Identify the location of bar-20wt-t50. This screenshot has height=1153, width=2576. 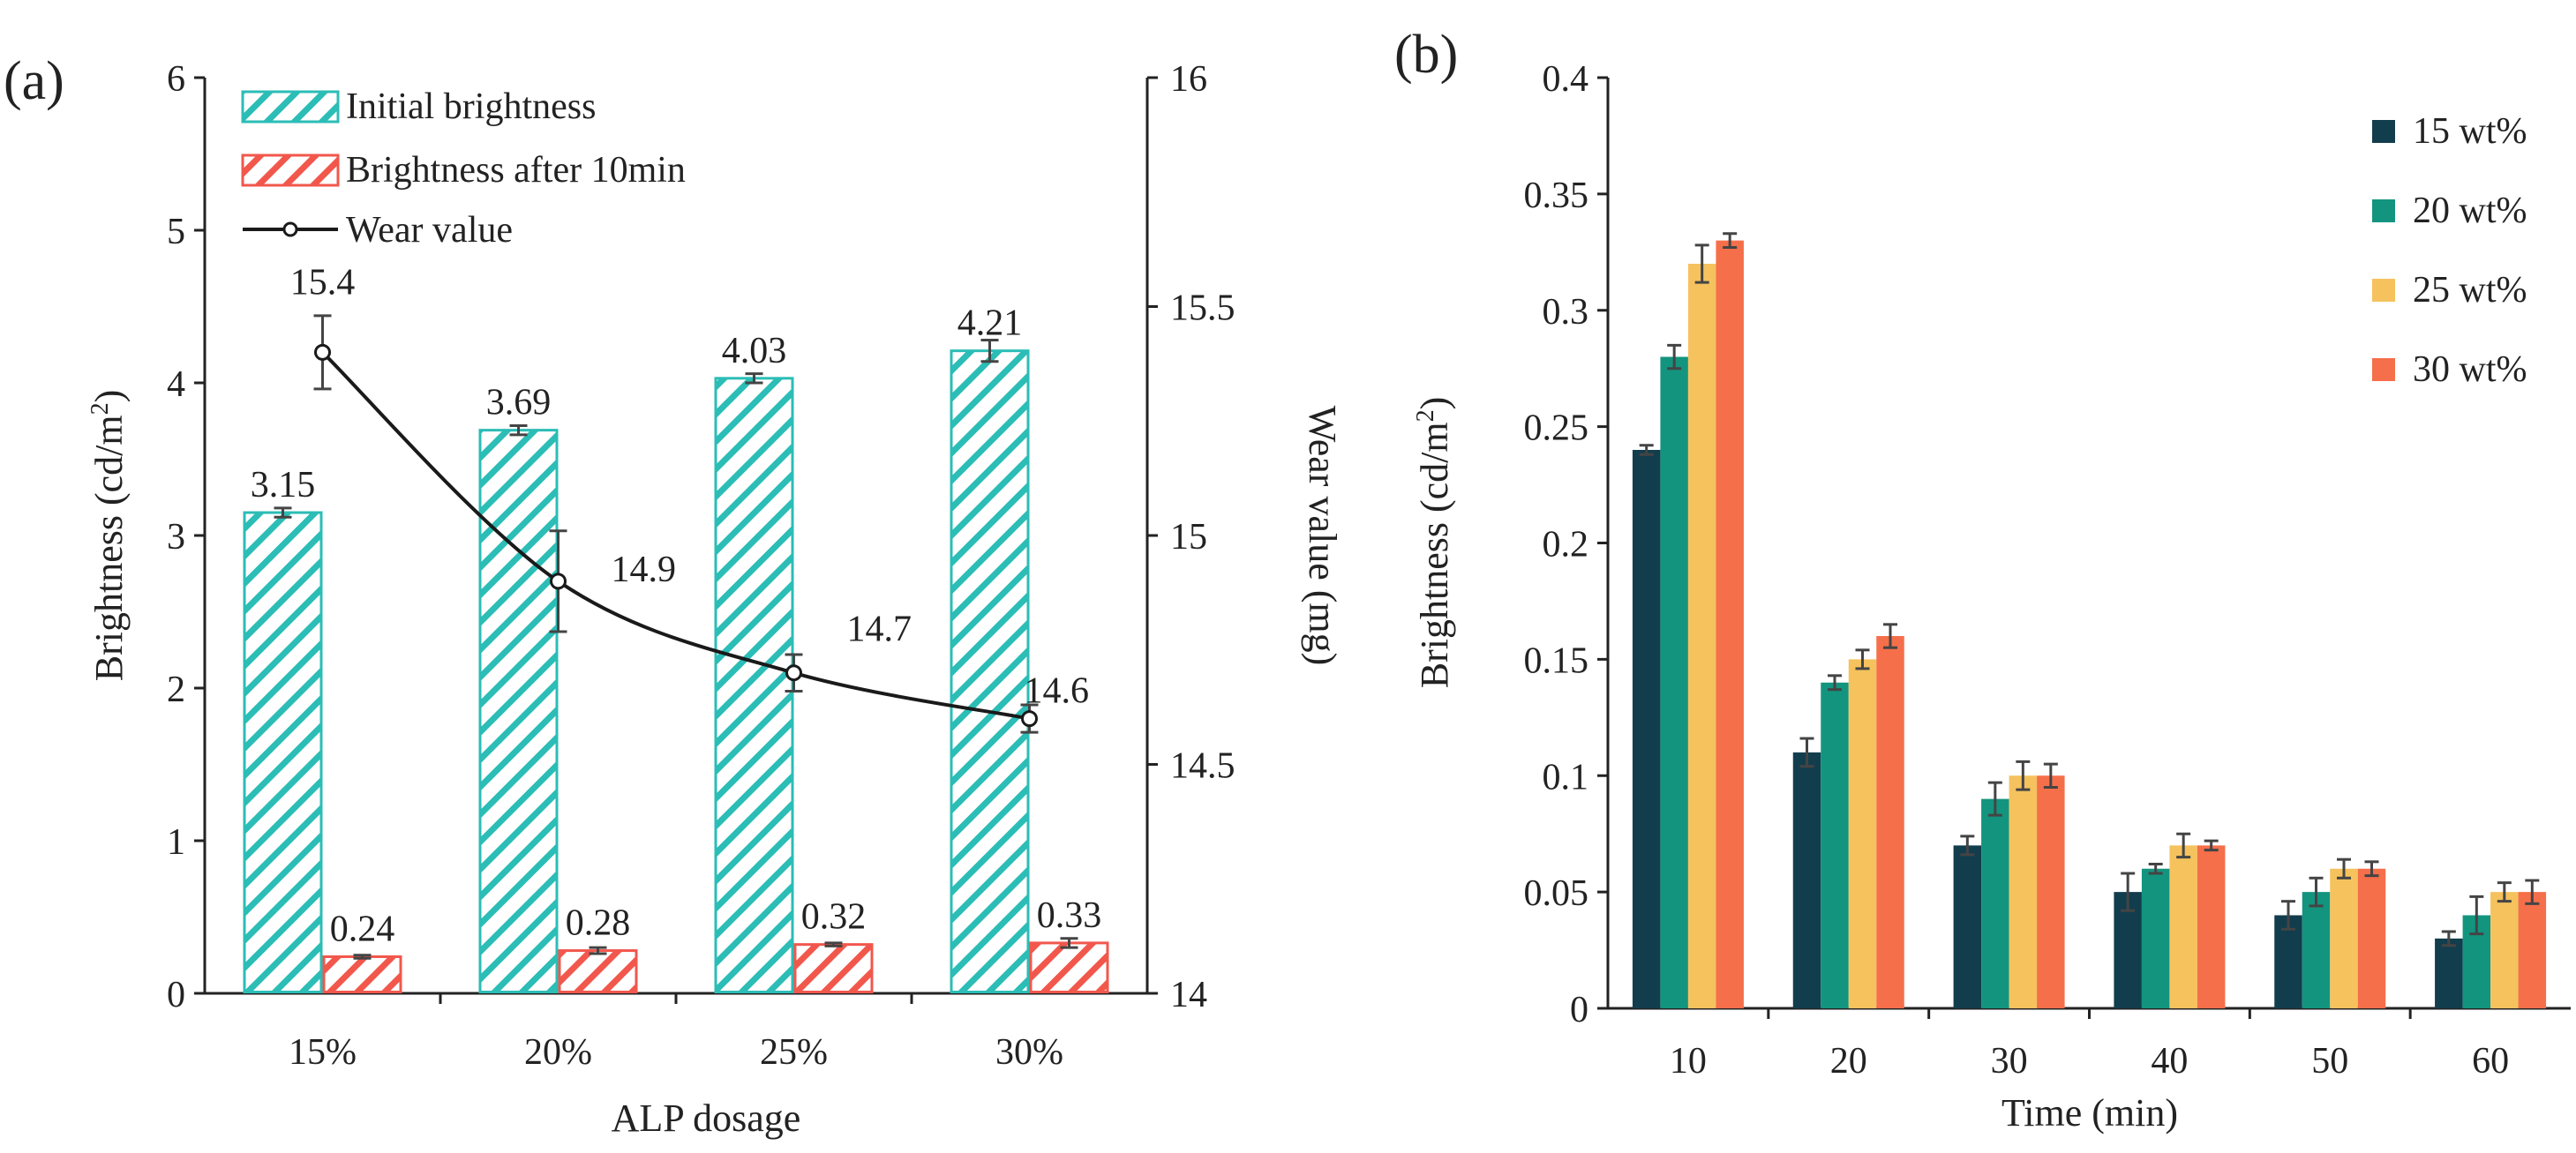
(2316, 950).